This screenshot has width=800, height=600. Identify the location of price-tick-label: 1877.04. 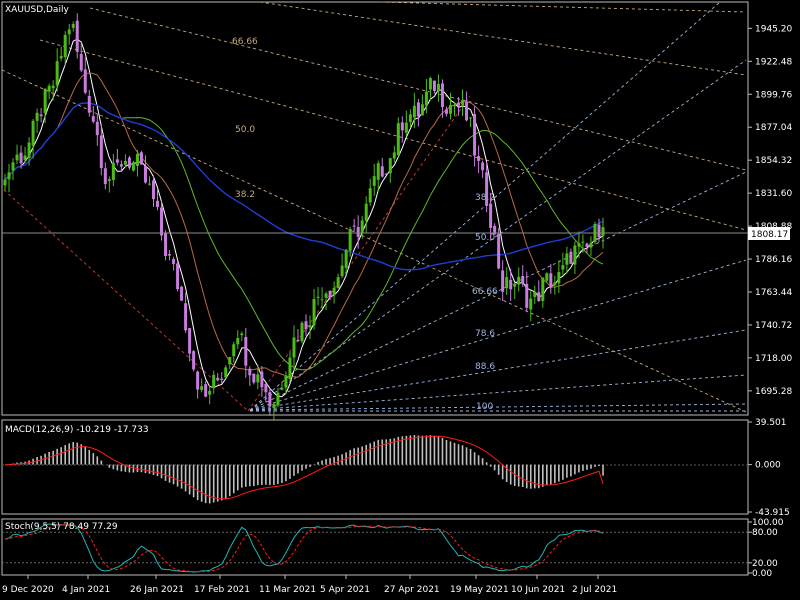
(773, 128).